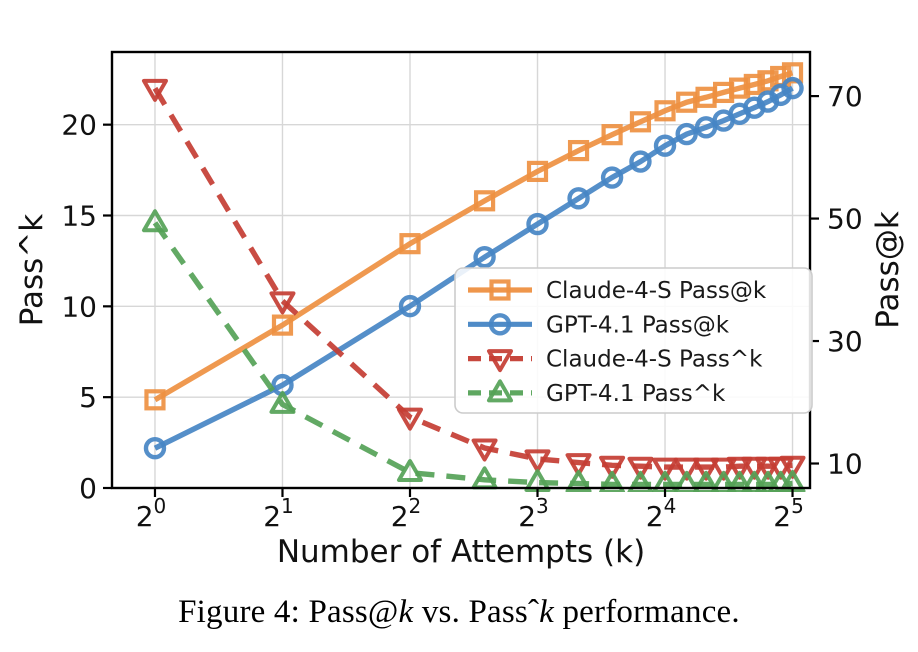 The image size is (918, 652). What do you see at coordinates (533, 513) in the screenshot?
I see `x-axis-tick-label: 23` at bounding box center [533, 513].